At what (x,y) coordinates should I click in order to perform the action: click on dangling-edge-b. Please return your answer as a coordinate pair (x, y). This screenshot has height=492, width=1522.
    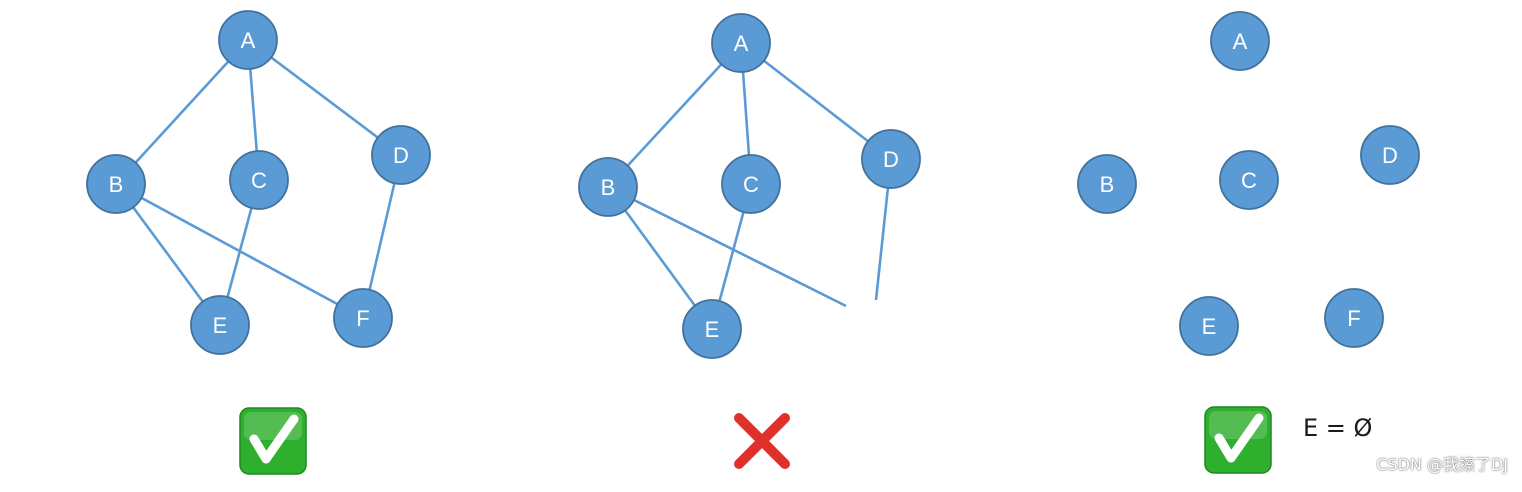
    Looking at the image, I should click on (727, 246).